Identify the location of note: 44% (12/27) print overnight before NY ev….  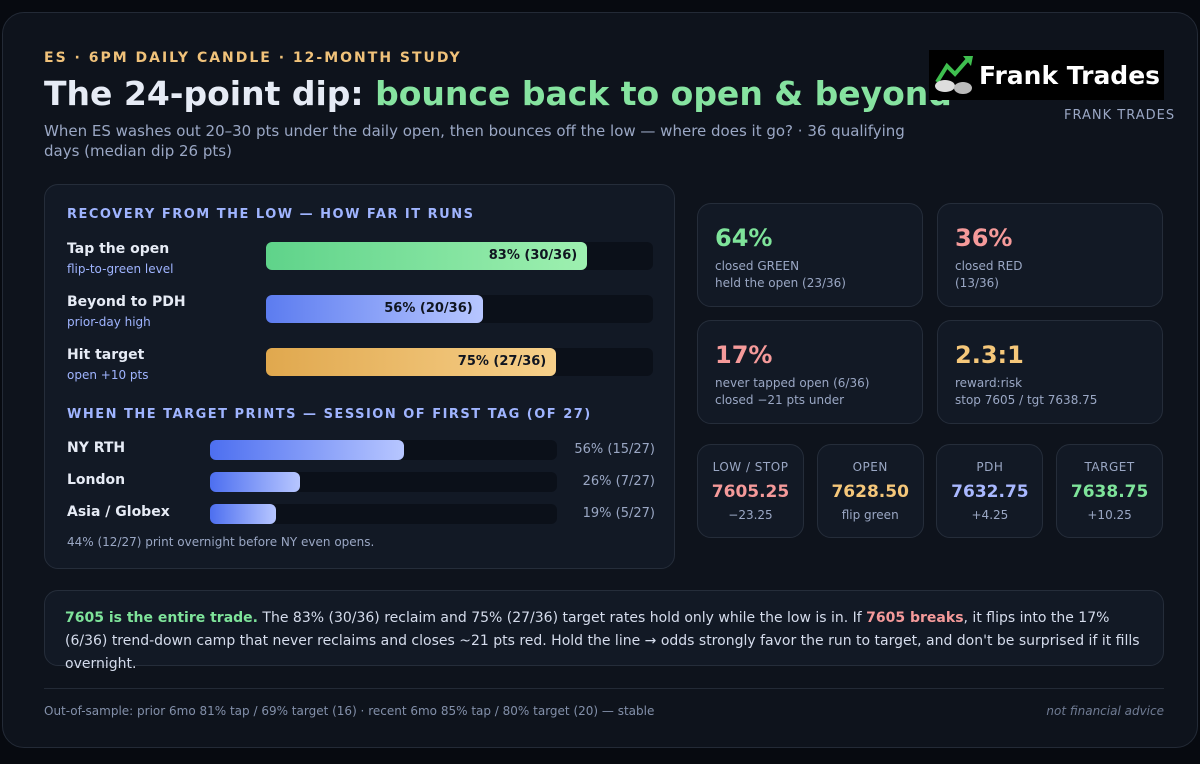
(221, 542).